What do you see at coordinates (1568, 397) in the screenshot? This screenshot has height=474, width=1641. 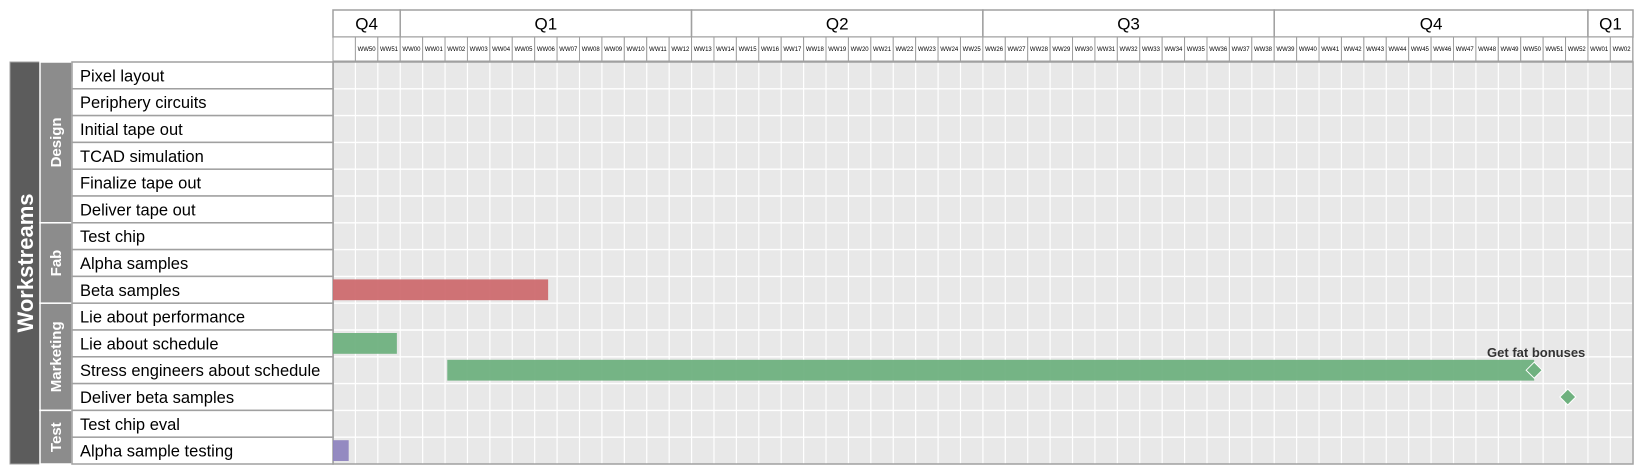 I see `milestone-marker` at bounding box center [1568, 397].